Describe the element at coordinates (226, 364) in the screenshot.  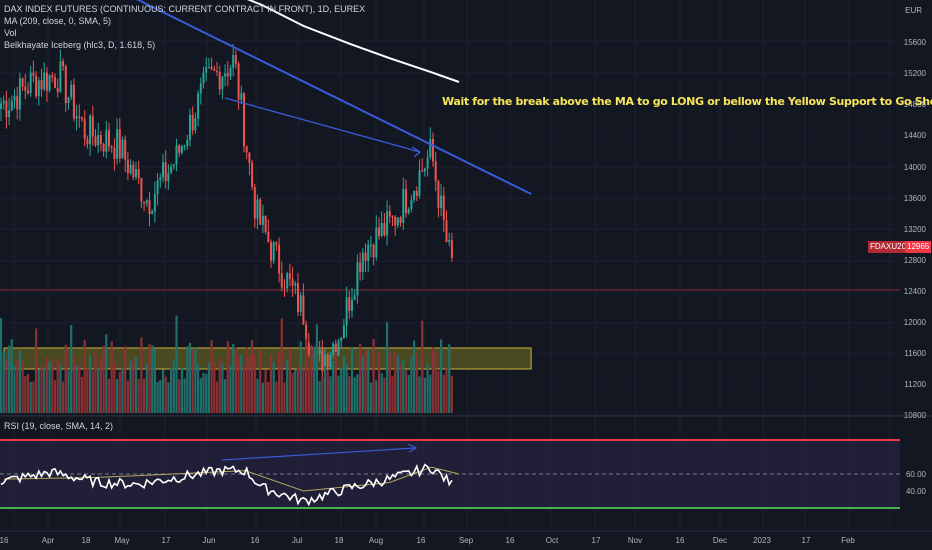
I see `volume-pane` at that location.